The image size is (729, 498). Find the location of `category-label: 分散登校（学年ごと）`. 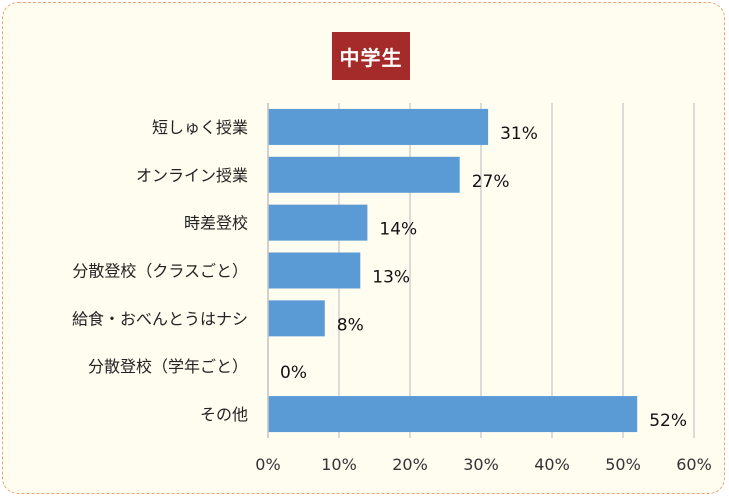

category-label: 分散登校（学年ごと） is located at coordinates (168, 366).